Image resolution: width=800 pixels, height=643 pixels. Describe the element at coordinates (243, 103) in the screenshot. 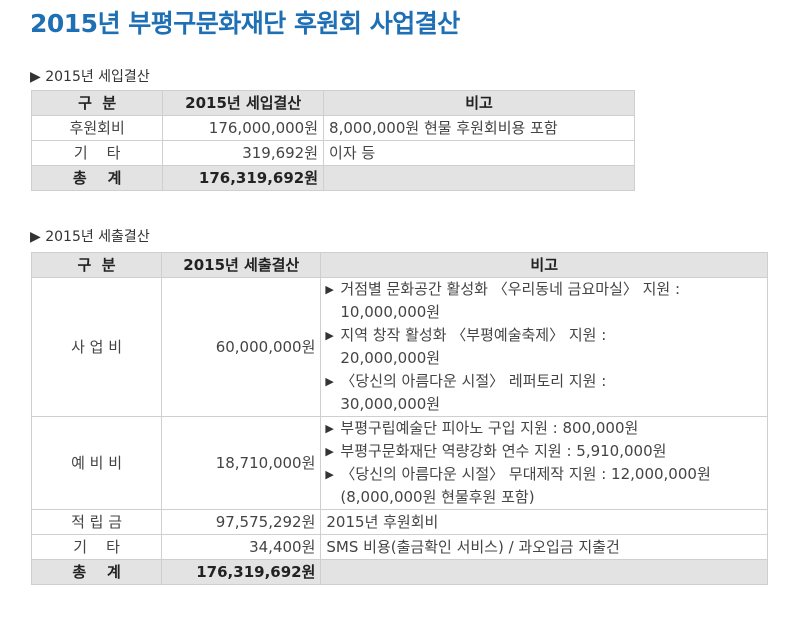

I see `header-amount: 2015년 세입결산` at that location.